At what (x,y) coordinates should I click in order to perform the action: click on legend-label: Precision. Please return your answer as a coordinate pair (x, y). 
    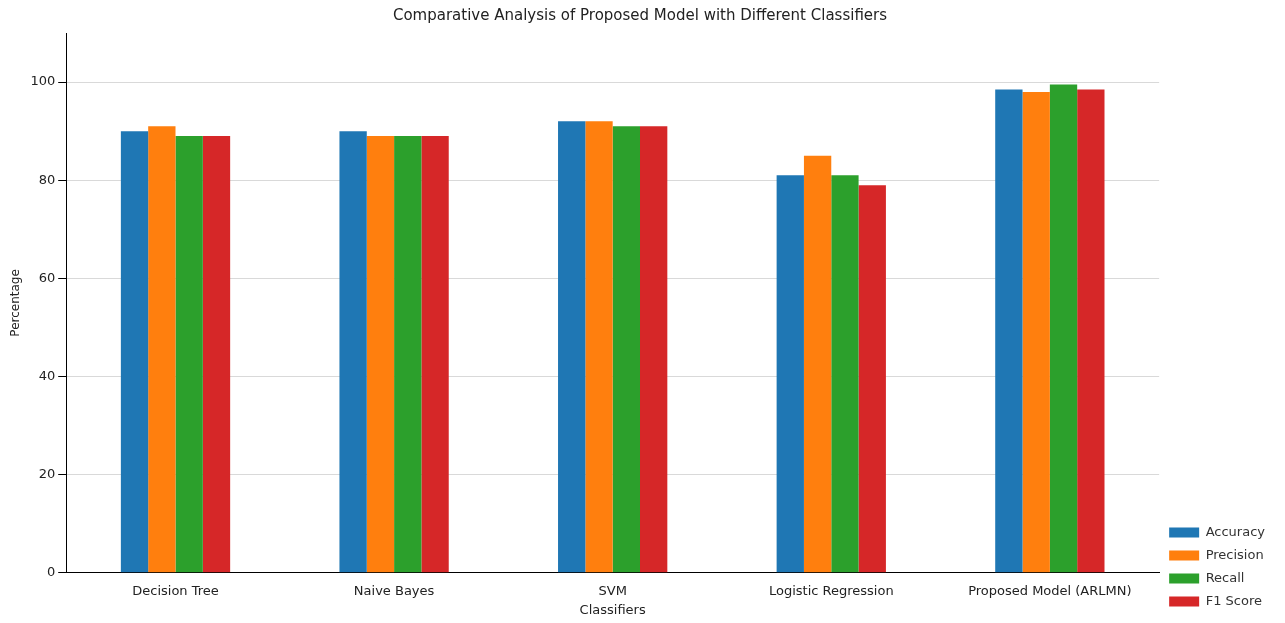
    Looking at the image, I should click on (1234, 554).